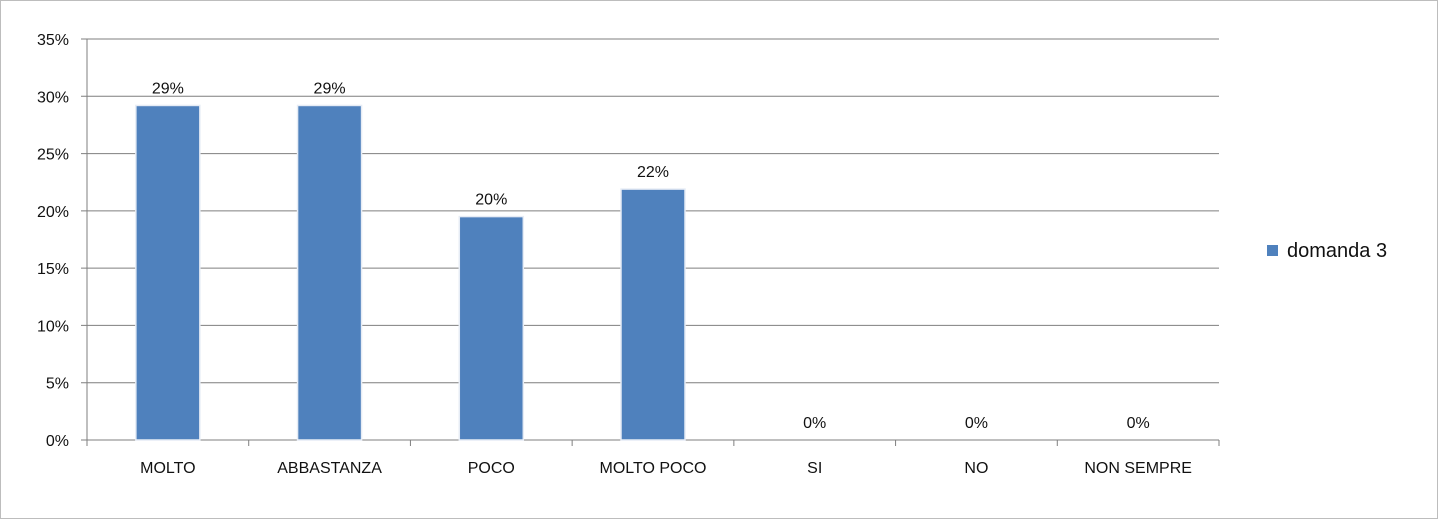 Image resolution: width=1438 pixels, height=523 pixels. I want to click on x-tick-label: NON SEMPRE, so click(1138, 468).